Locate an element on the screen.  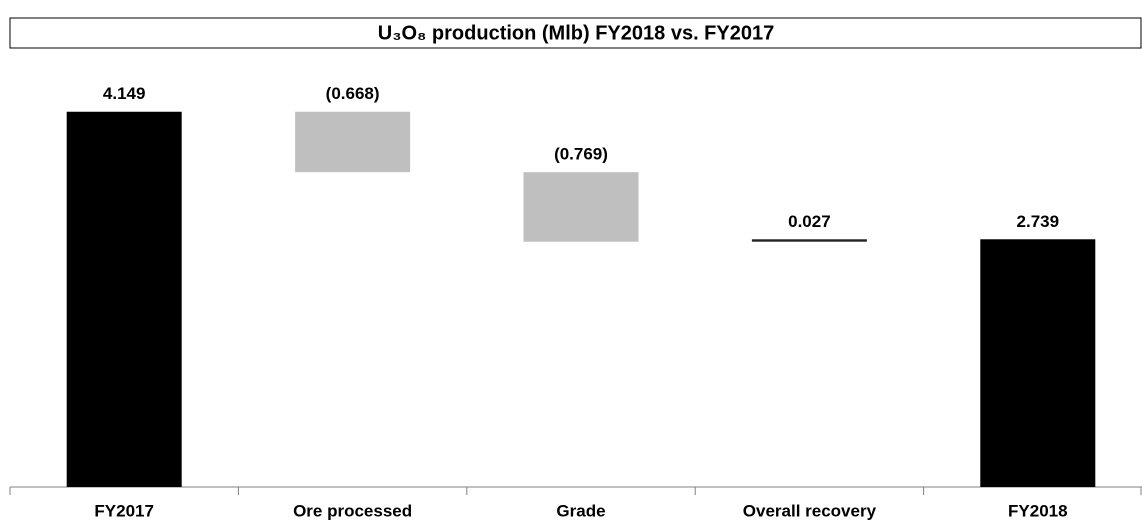
title-box is located at coordinates (575, 33).